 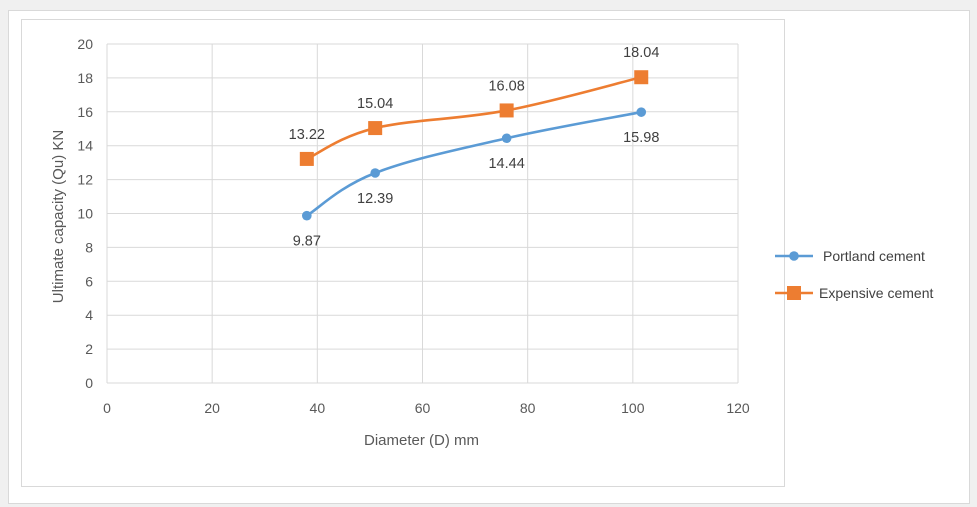 What do you see at coordinates (85, 78) in the screenshot?
I see `y-tick-label: 18` at bounding box center [85, 78].